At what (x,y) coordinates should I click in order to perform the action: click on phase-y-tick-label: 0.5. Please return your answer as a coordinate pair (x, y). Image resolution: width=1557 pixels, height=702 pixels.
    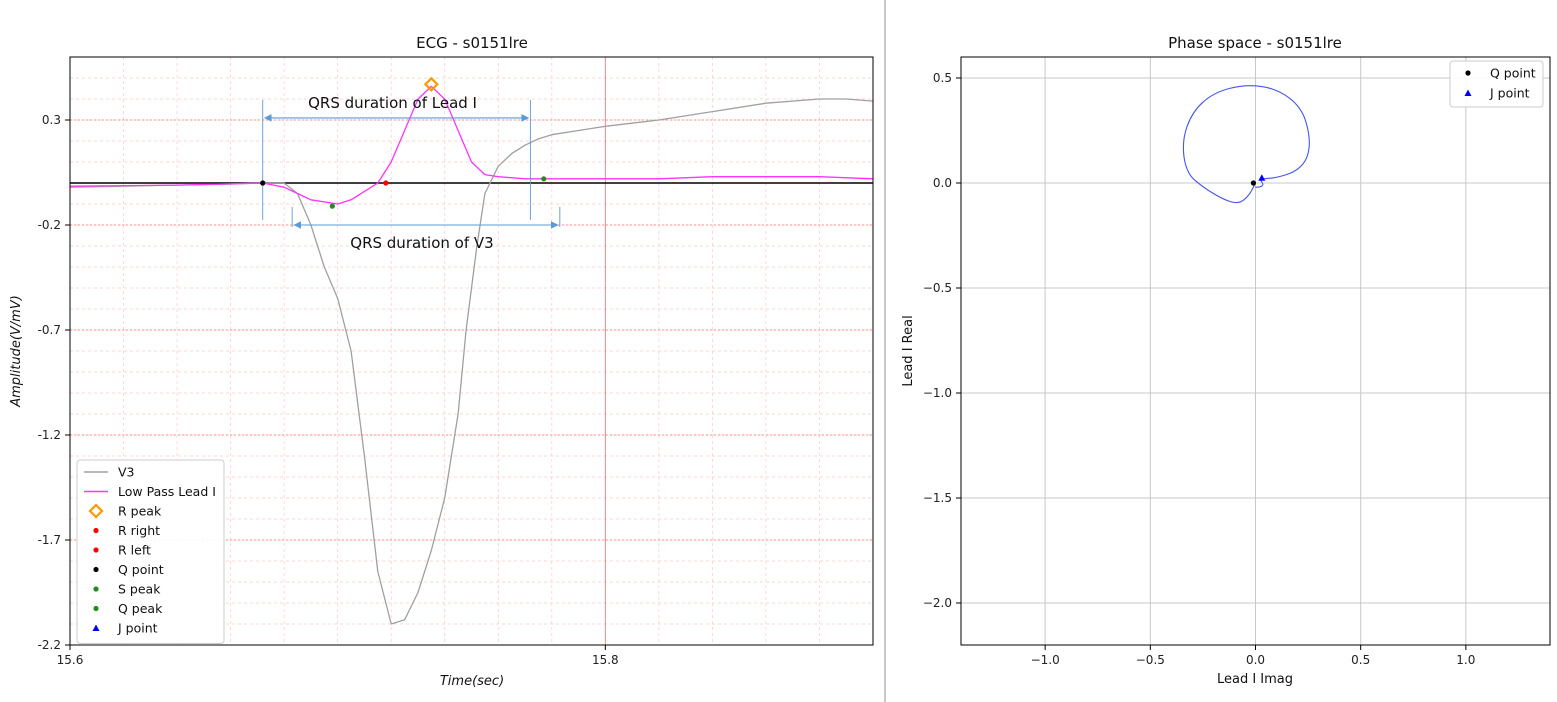
    Looking at the image, I should click on (942, 78).